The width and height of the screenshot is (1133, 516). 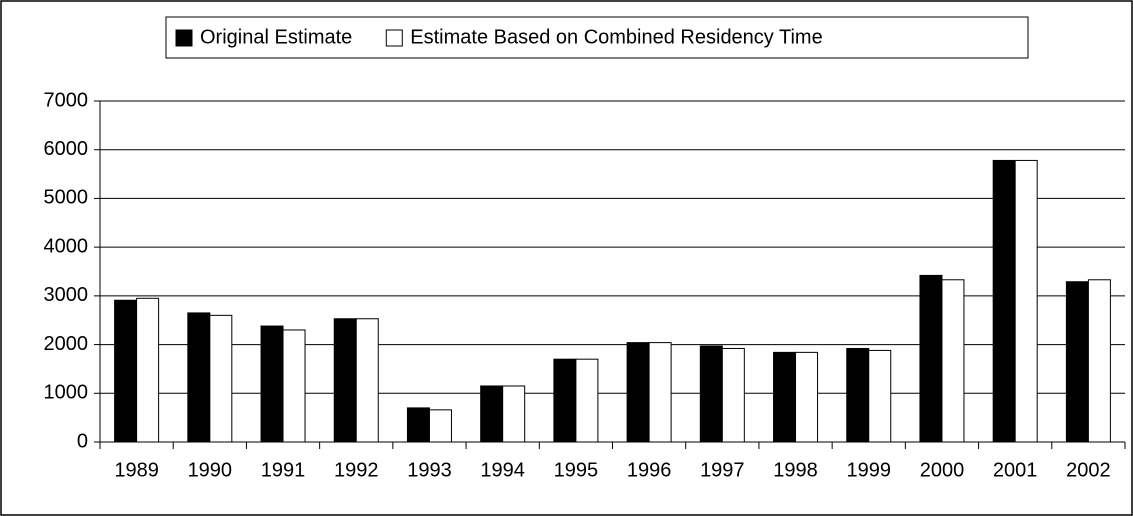 What do you see at coordinates (502, 470) in the screenshot?
I see `x-tick-label: 1994` at bounding box center [502, 470].